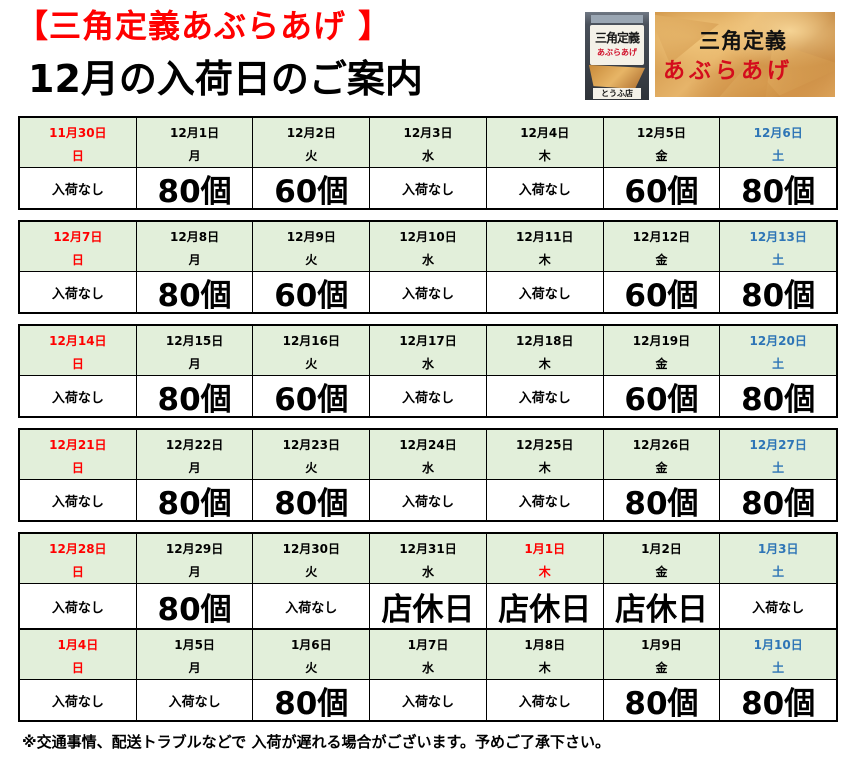 Image resolution: width=861 pixels, height=768 pixels. I want to click on date-label: 12月12日, so click(662, 235).